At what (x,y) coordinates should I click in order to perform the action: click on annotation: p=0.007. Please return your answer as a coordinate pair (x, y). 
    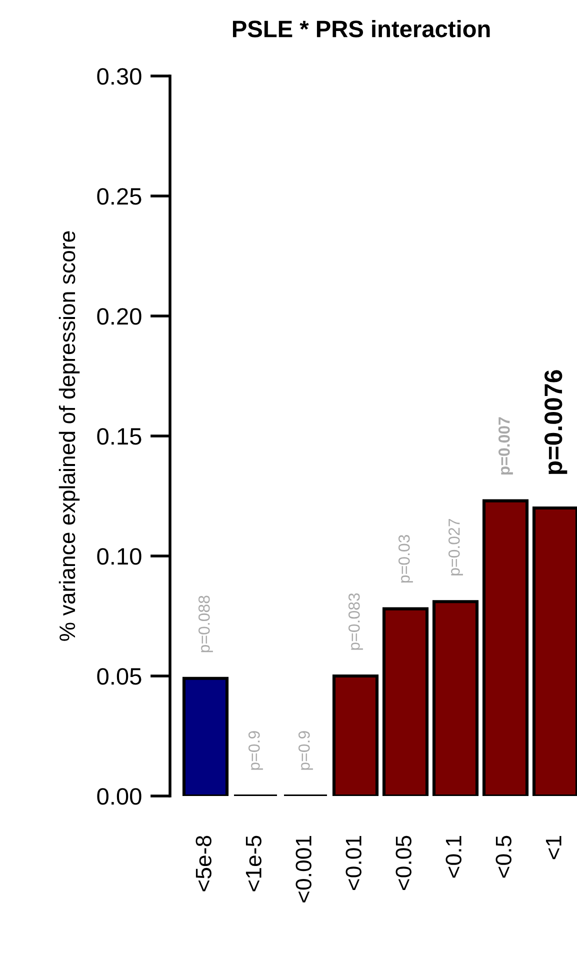
    Looking at the image, I should click on (505, 446).